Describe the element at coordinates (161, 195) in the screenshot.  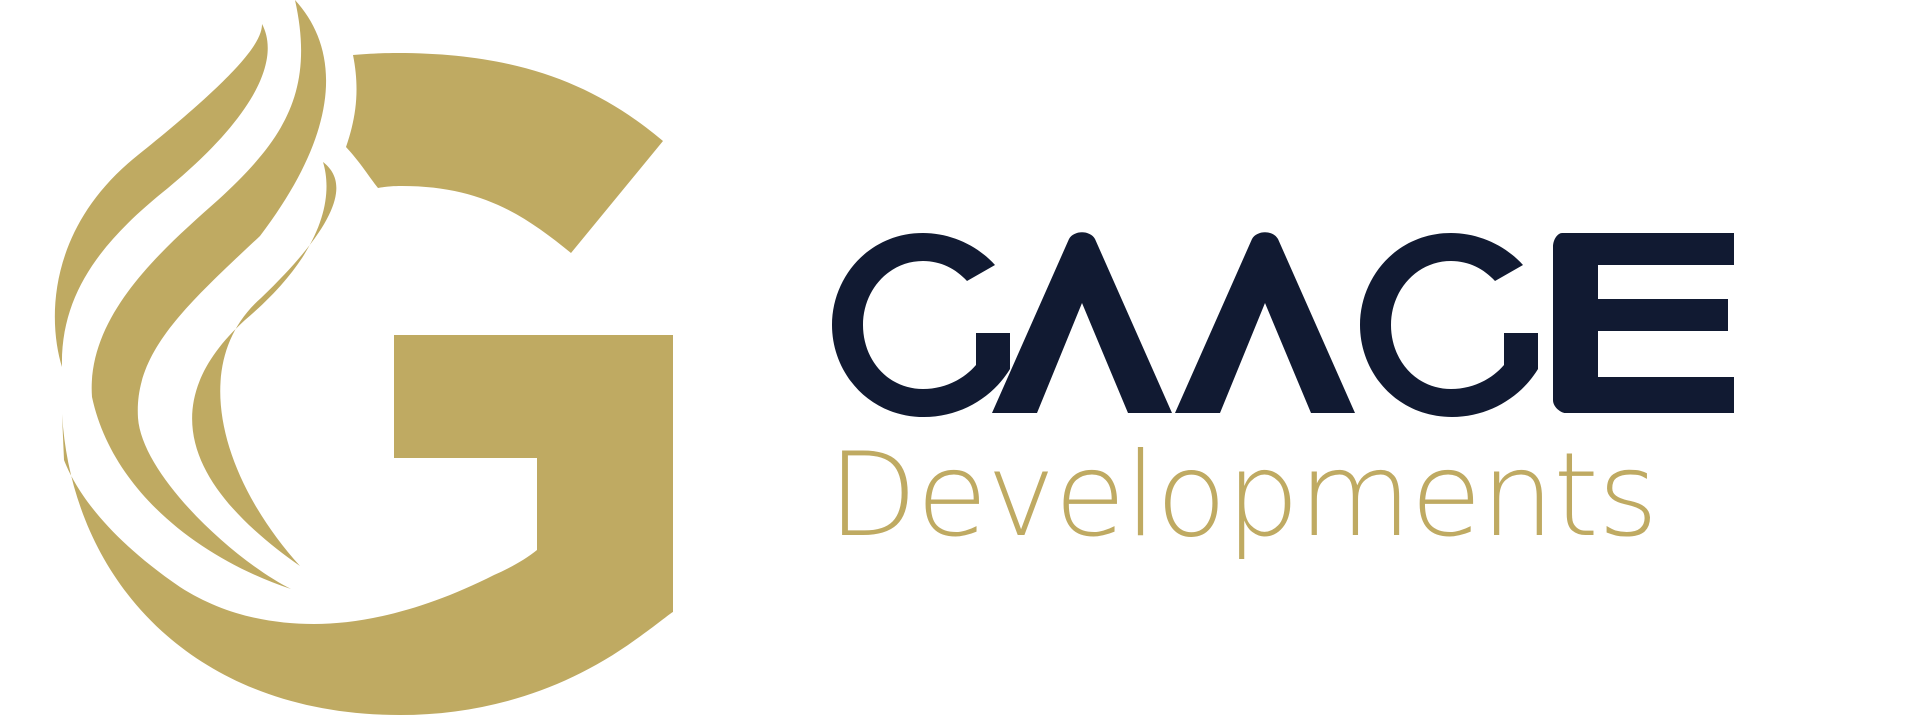
I see `flame-stroke-outer` at that location.